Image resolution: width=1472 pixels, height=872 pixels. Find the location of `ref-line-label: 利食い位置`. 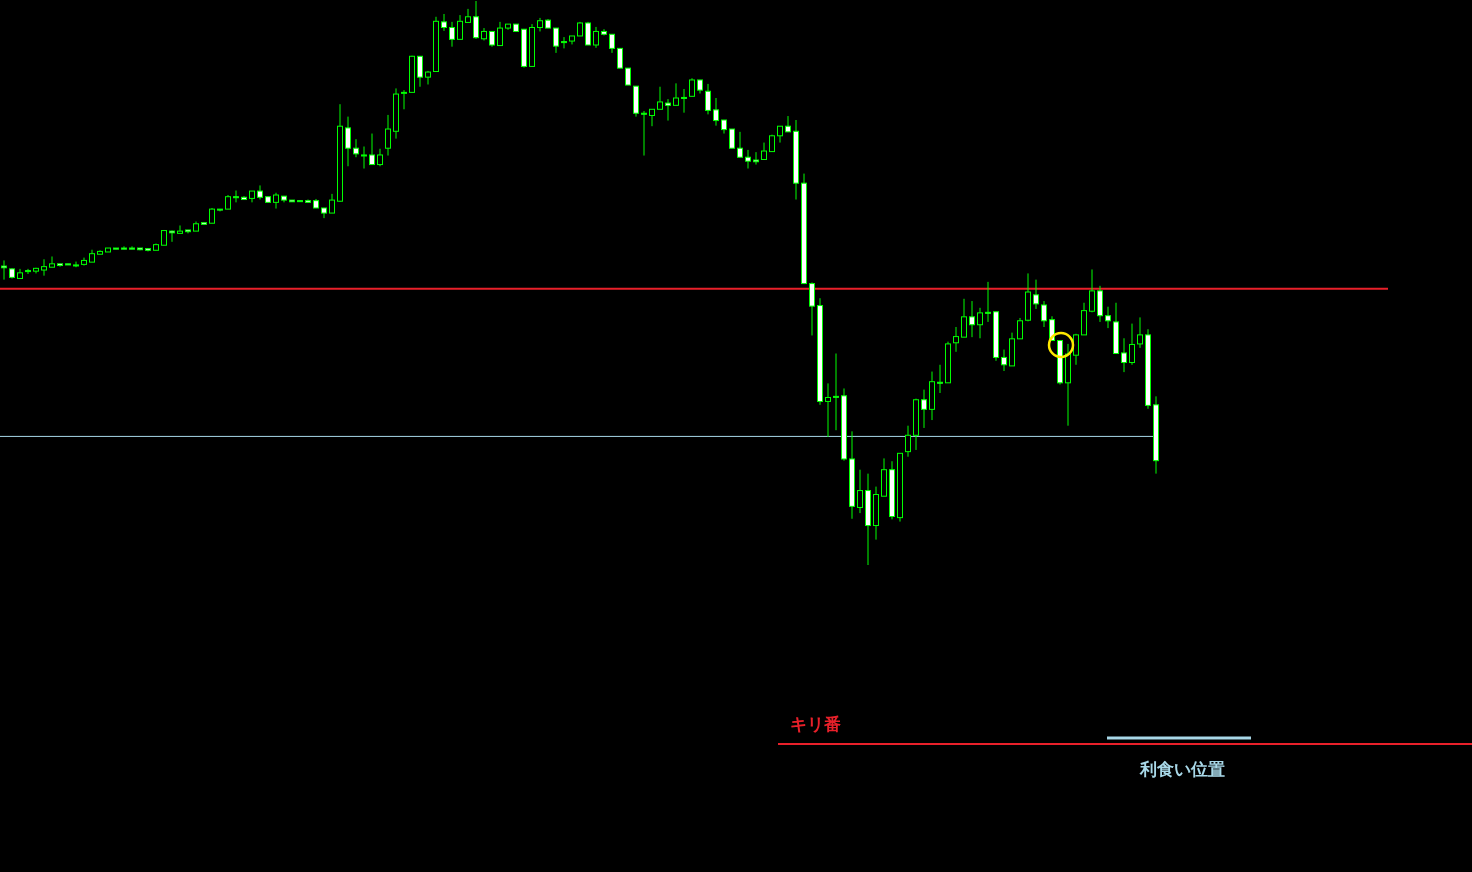

ref-line-label: 利食い位置 is located at coordinates (1181, 769).